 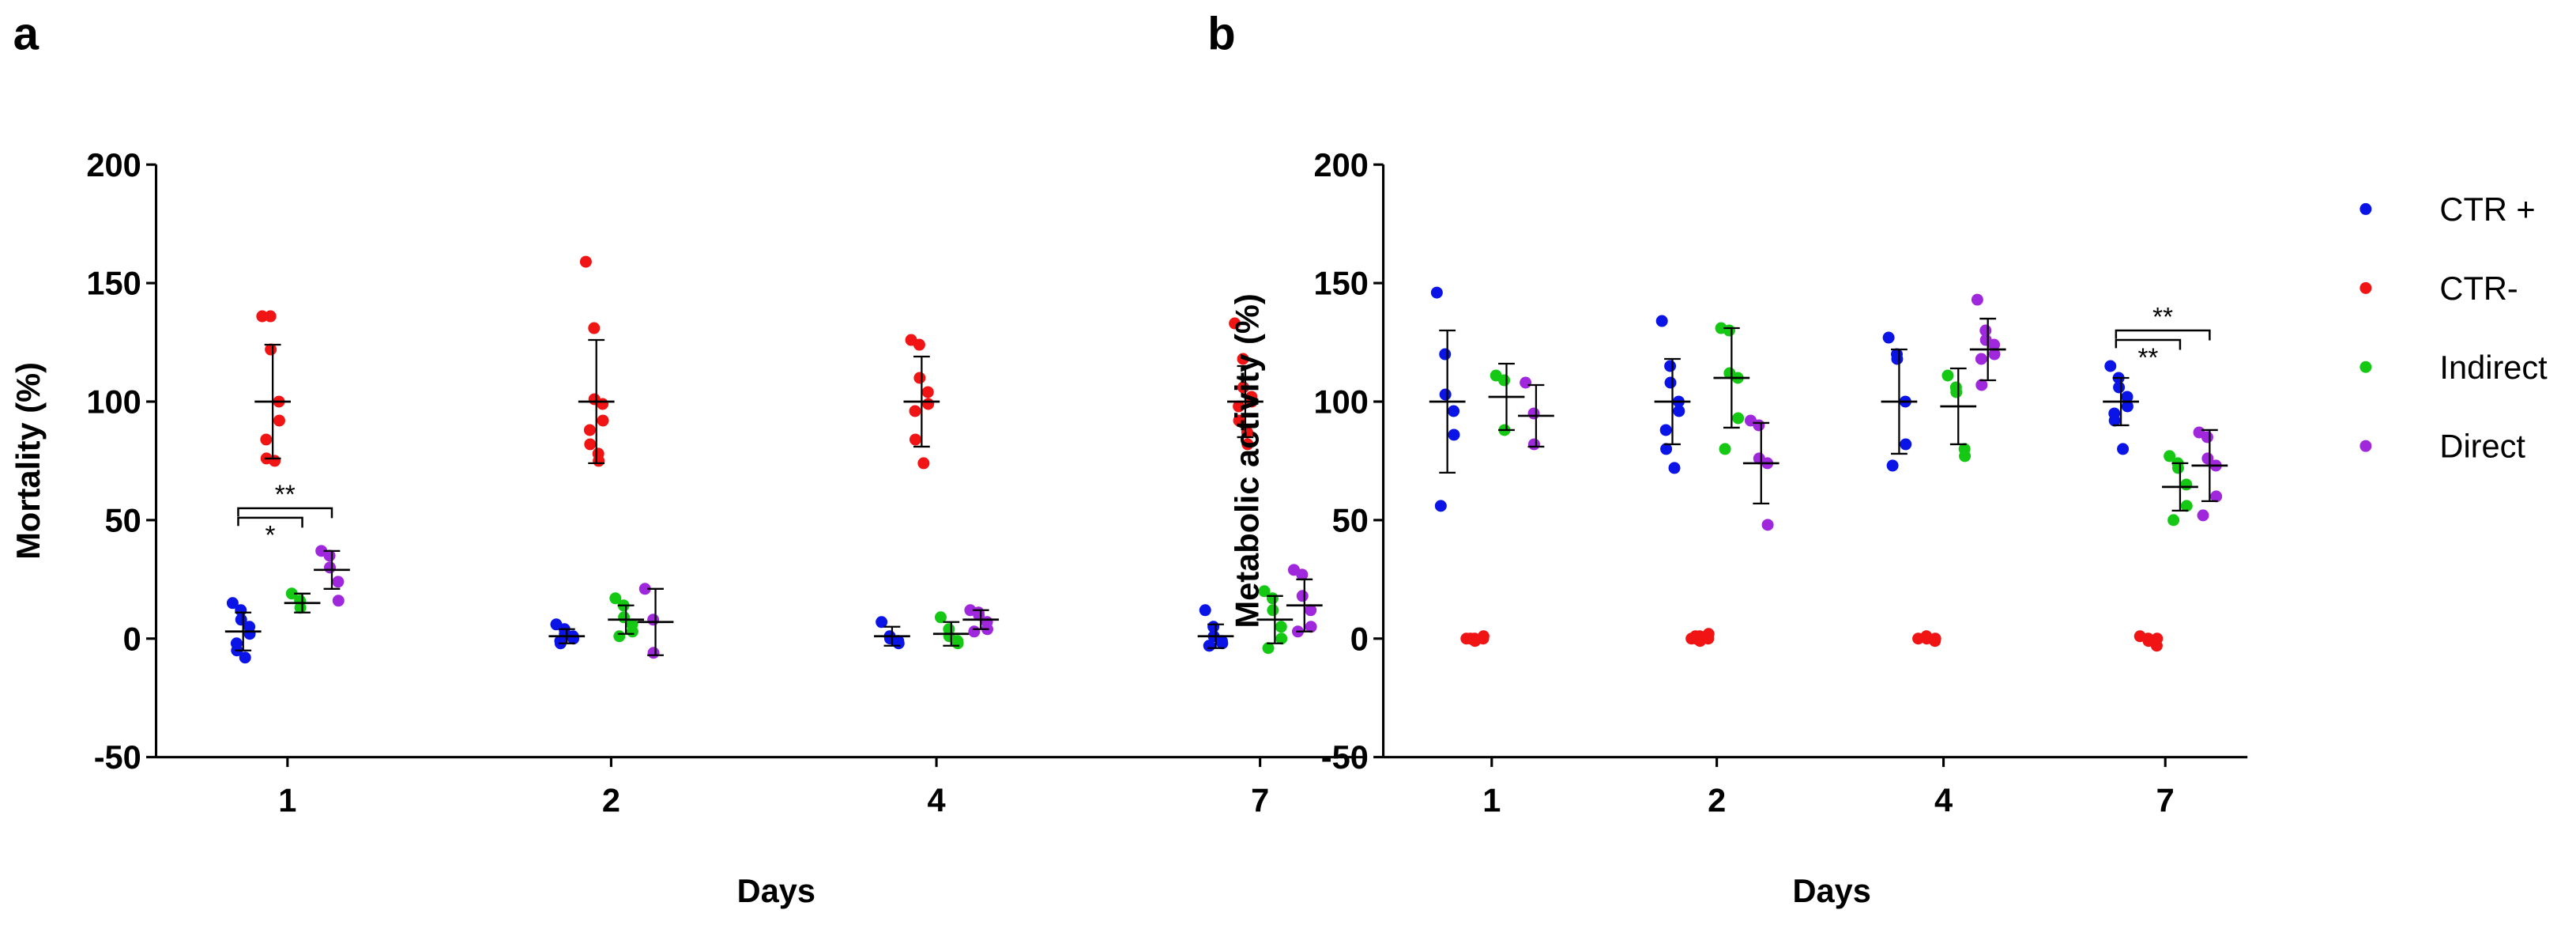 I want to click on y-tick-label: 0, so click(x=132, y=638).